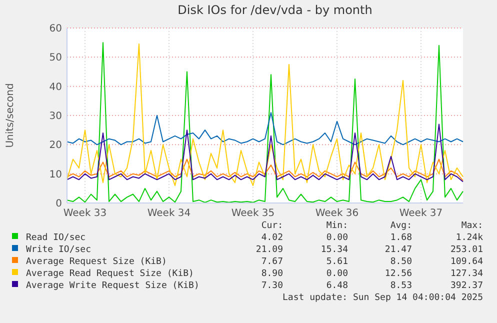  I want to click on text: 7.67, so click(272, 262).